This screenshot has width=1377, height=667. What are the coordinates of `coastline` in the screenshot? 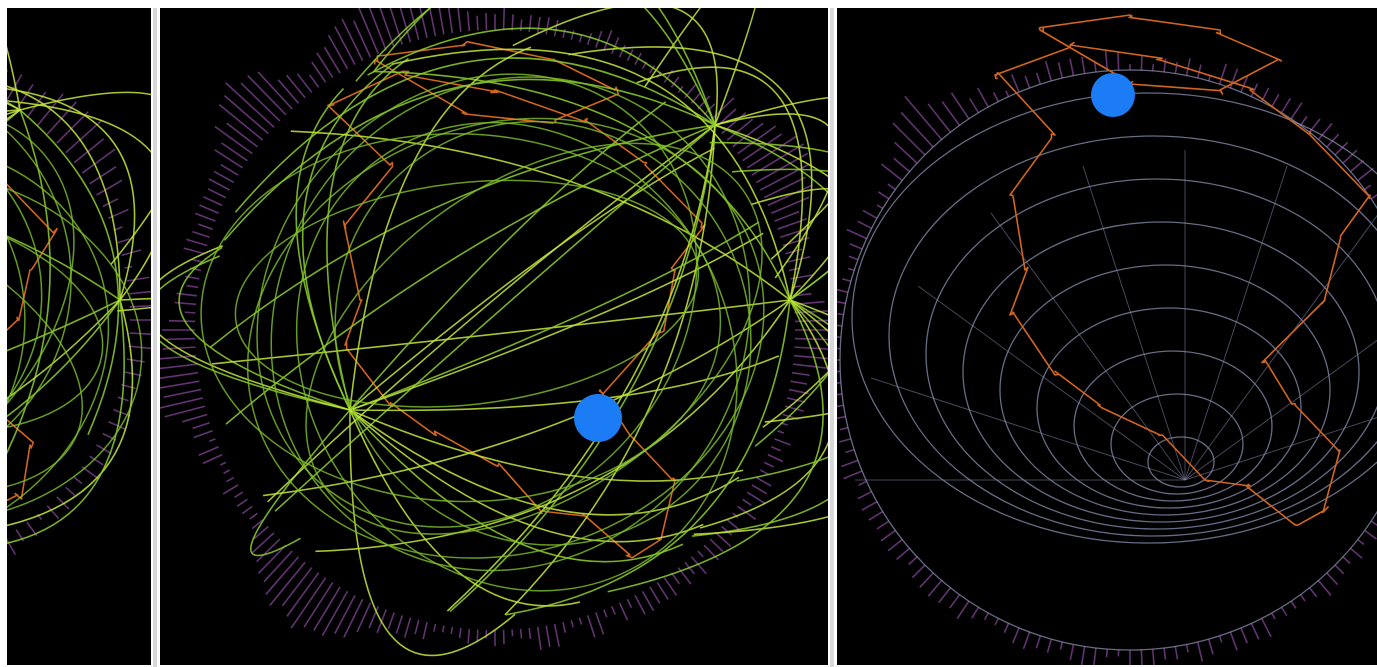 It's located at (496, 82).